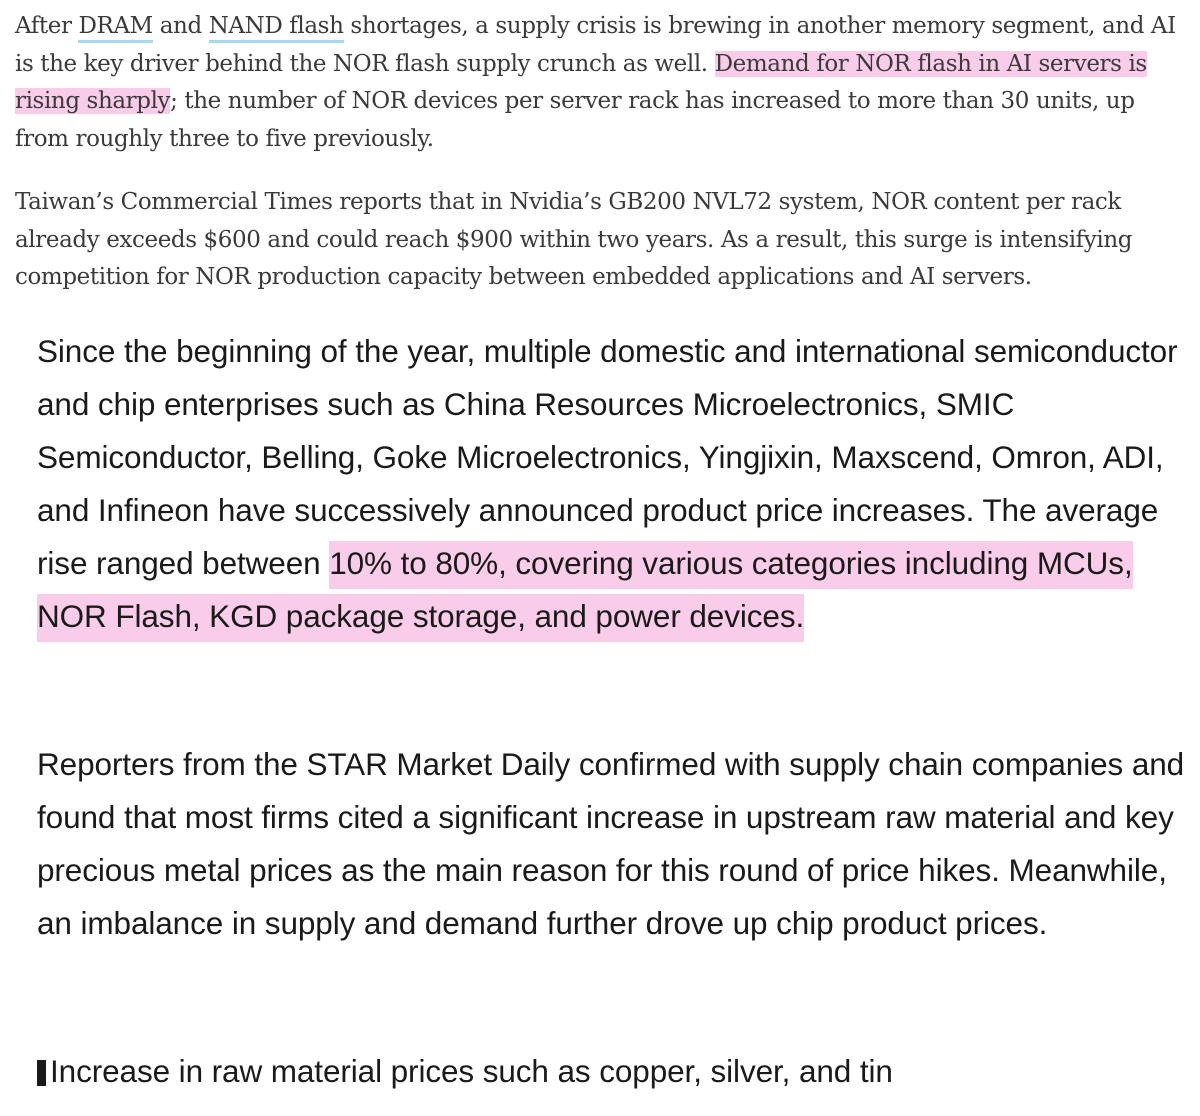 The image size is (1200, 1116). Describe the element at coordinates (115, 28) in the screenshot. I see `dram-link: DRAM` at that location.